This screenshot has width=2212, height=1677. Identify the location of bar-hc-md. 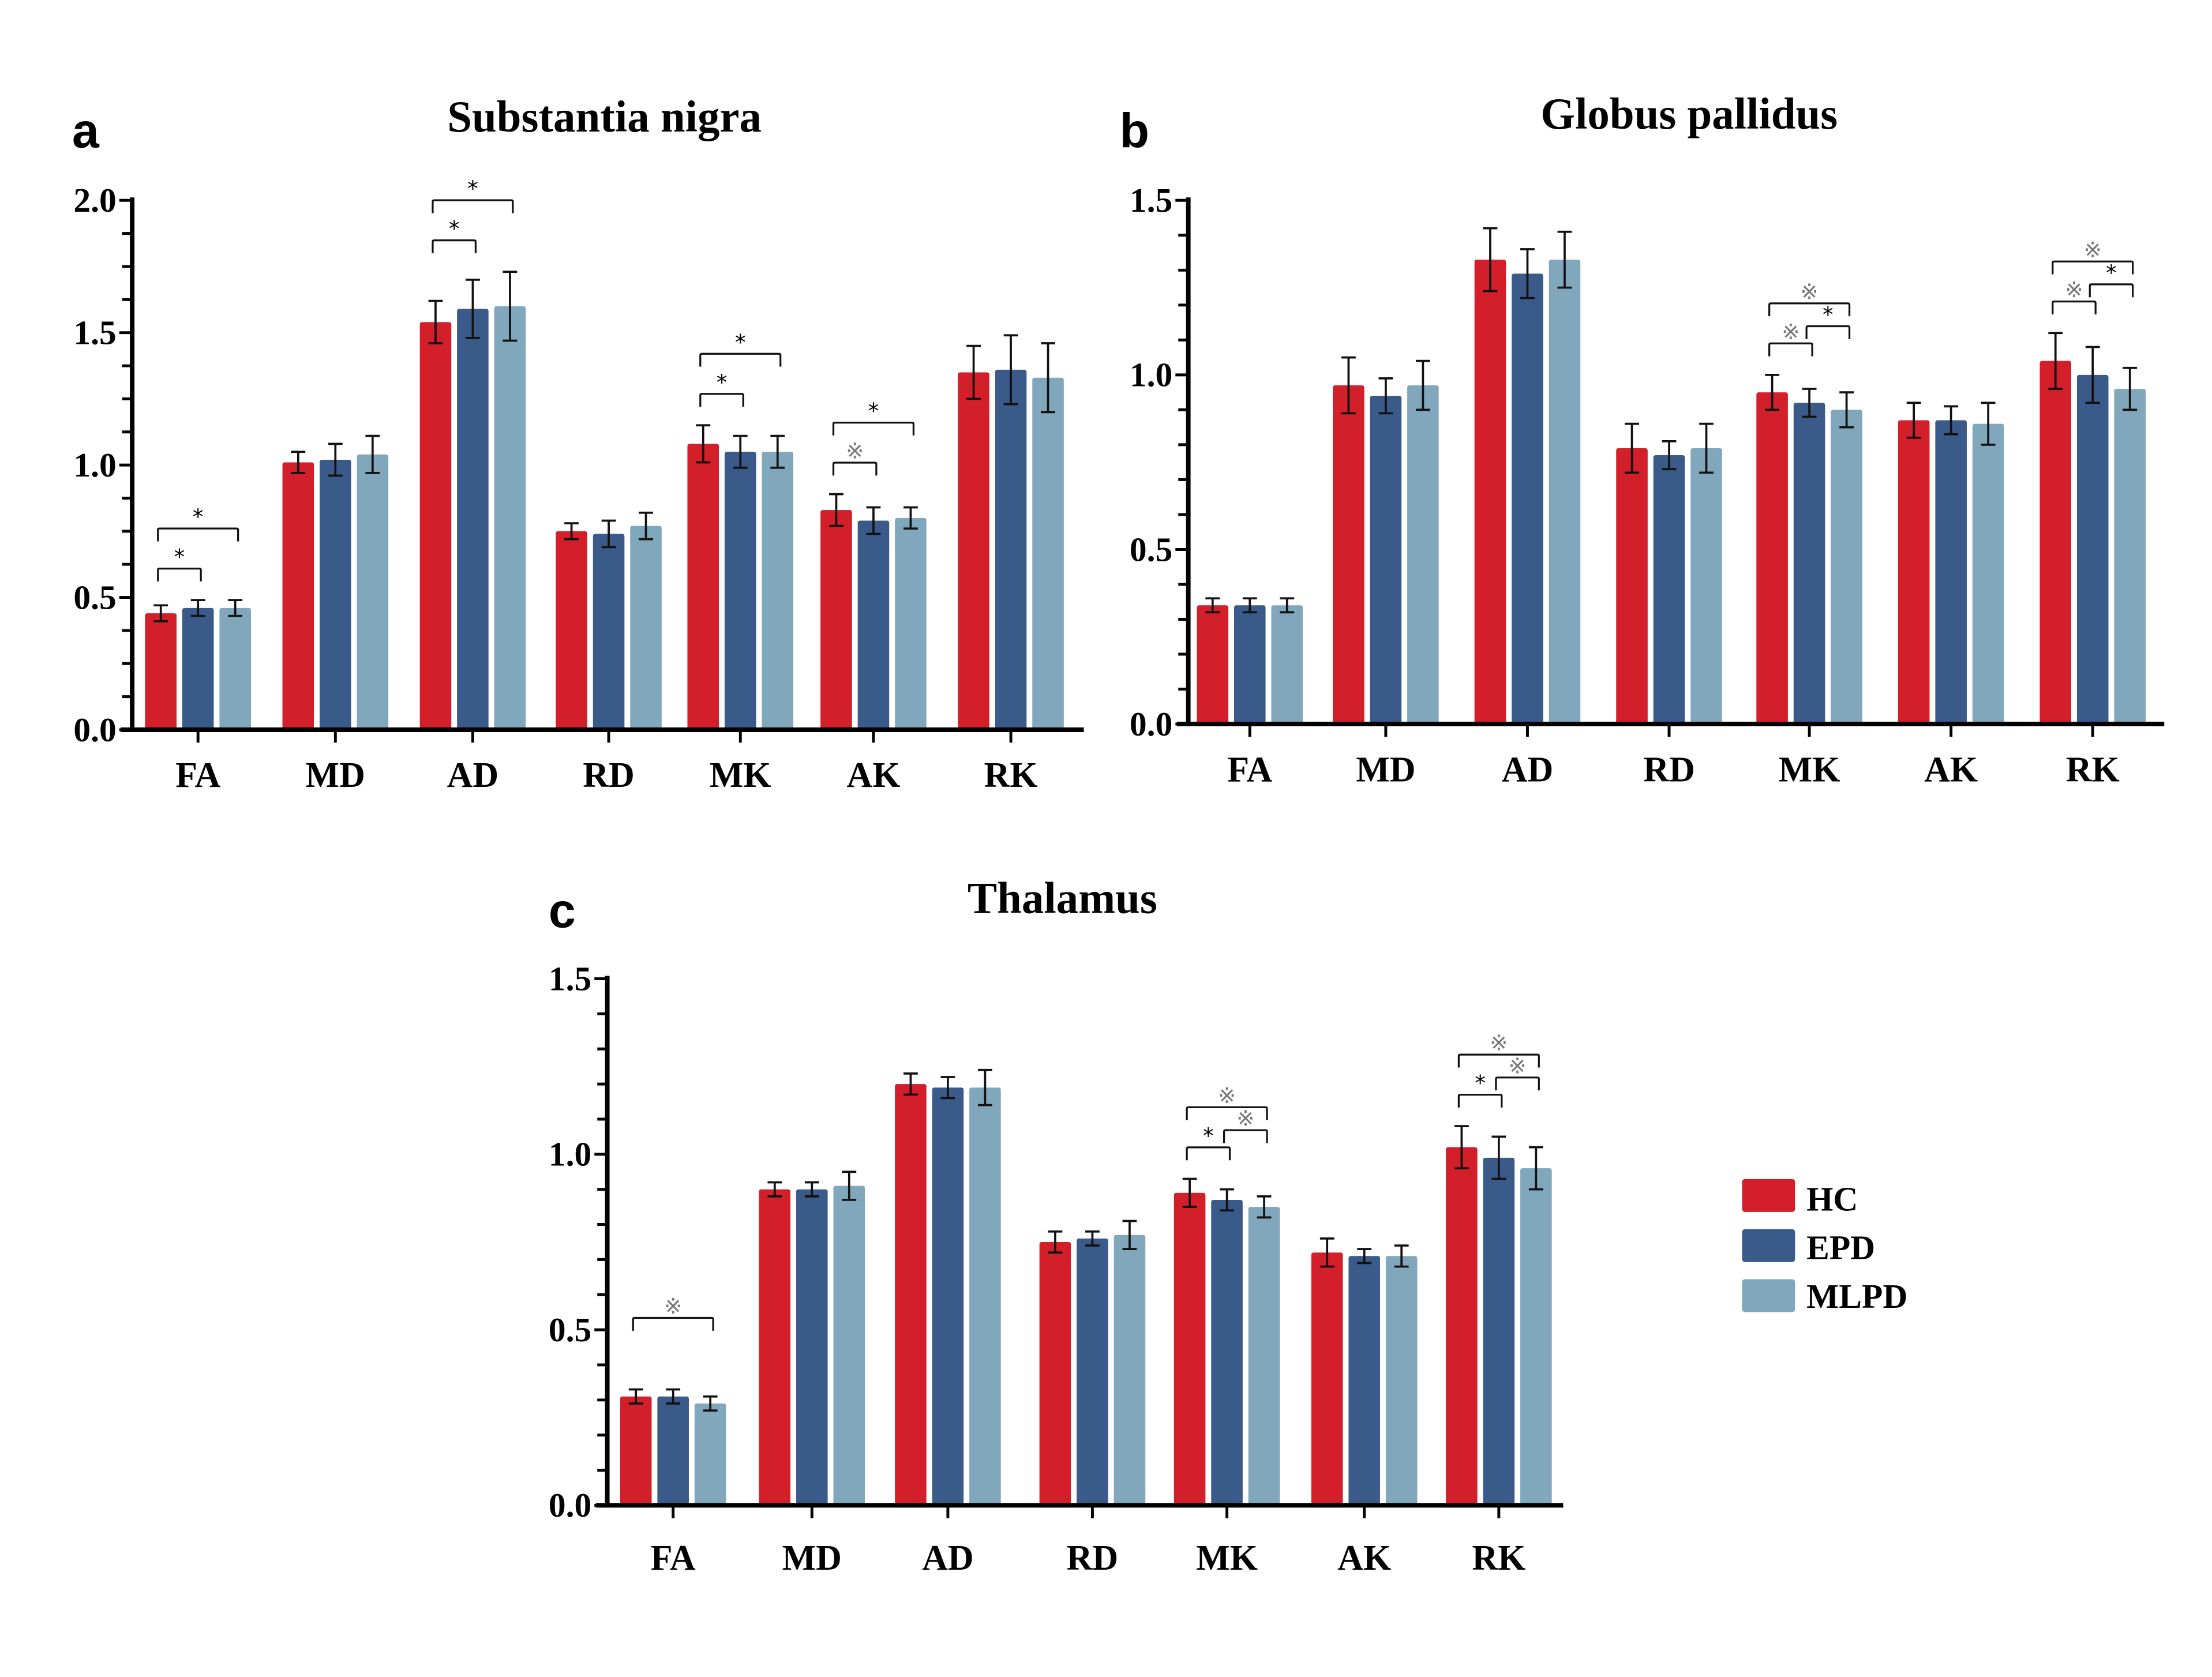
(1348, 555).